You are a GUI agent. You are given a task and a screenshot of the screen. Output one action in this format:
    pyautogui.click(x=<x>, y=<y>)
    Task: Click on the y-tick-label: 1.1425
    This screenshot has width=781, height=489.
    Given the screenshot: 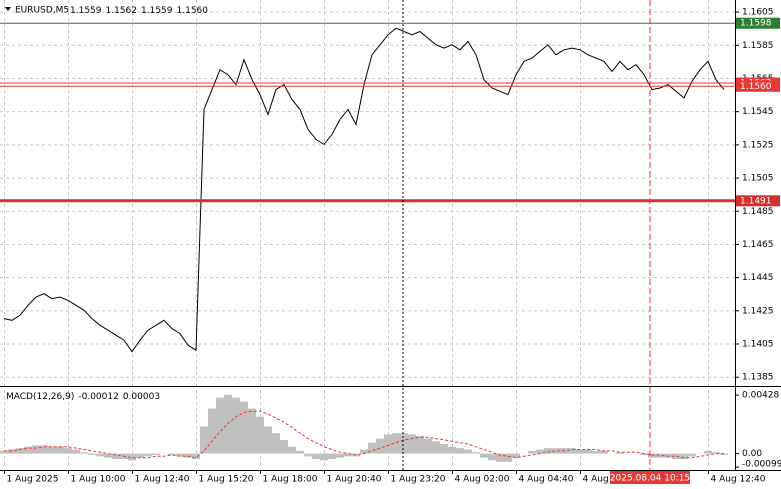 What is the action you would take?
    pyautogui.click(x=758, y=311)
    